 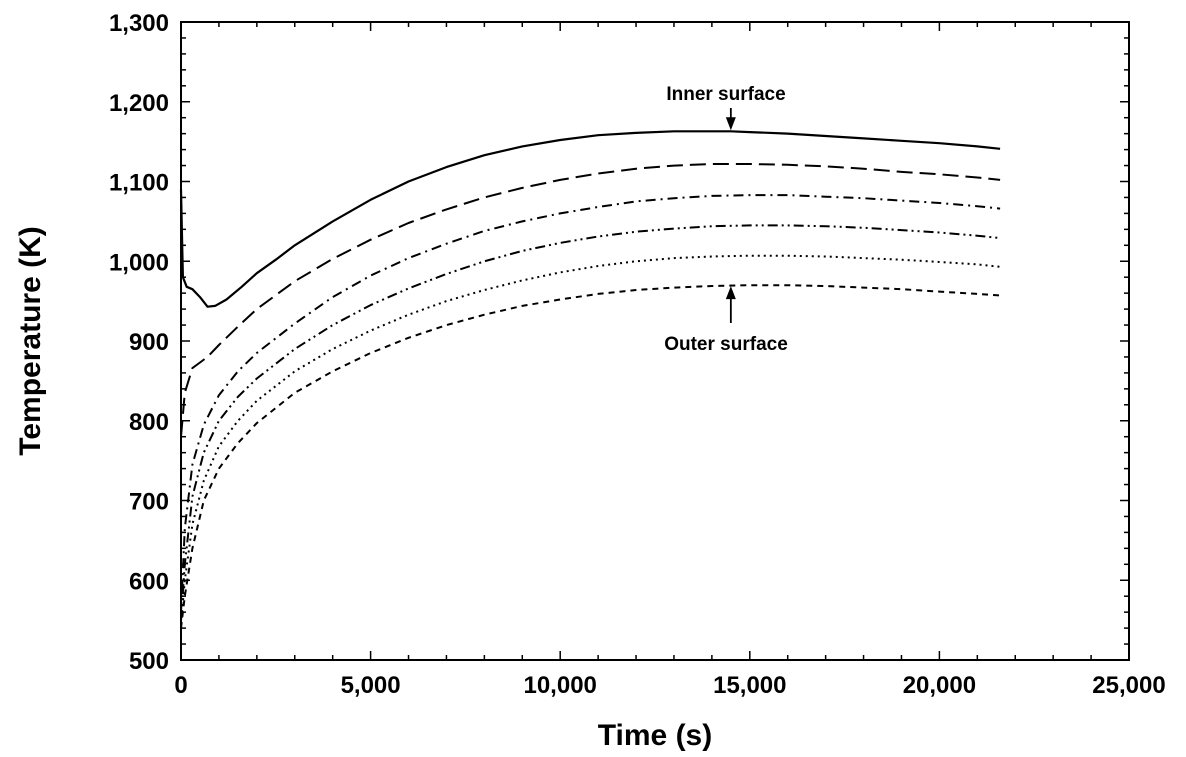 What do you see at coordinates (655, 735) in the screenshot?
I see `x-axis-label: Time (s)` at bounding box center [655, 735].